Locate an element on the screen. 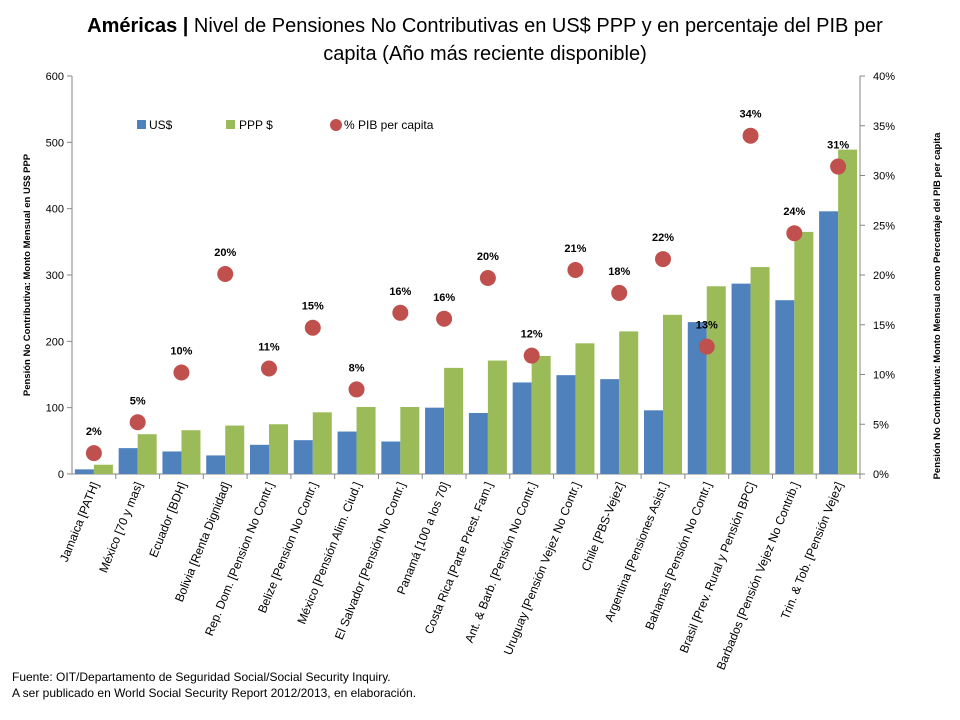 The height and width of the screenshot is (720, 960). y-tick-label: 200 is located at coordinates (55, 342).